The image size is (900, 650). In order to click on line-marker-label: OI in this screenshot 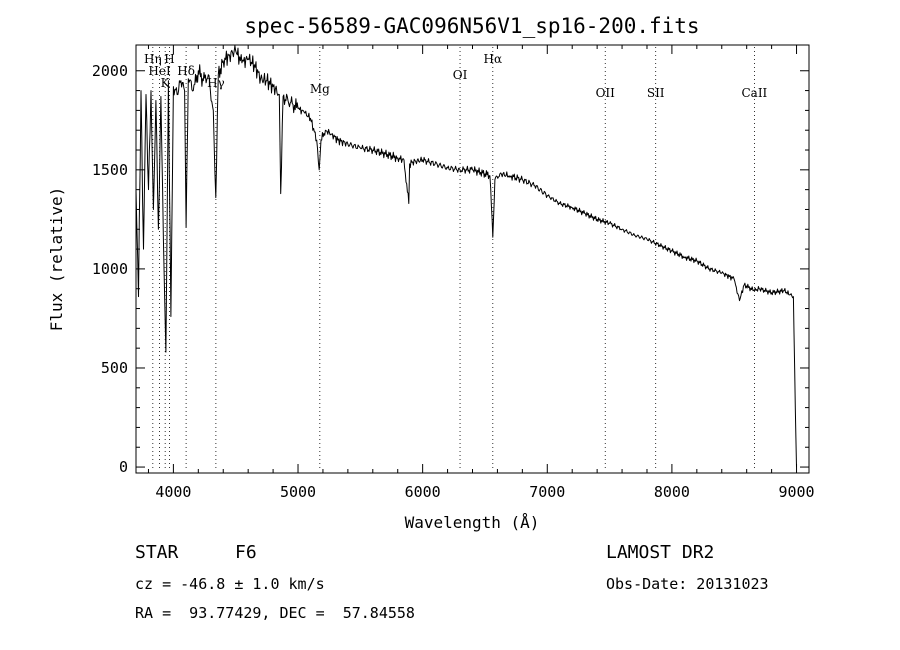, I will do `click(460, 75)`.